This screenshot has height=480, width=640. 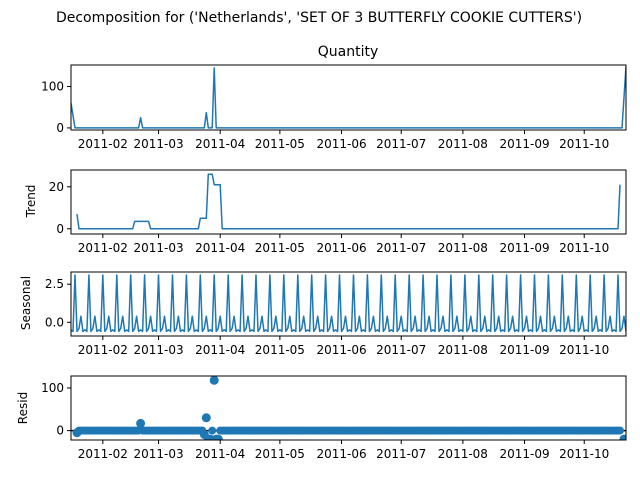 I want to click on seasonal-xtick-label: 2011-05, so click(x=280, y=350).